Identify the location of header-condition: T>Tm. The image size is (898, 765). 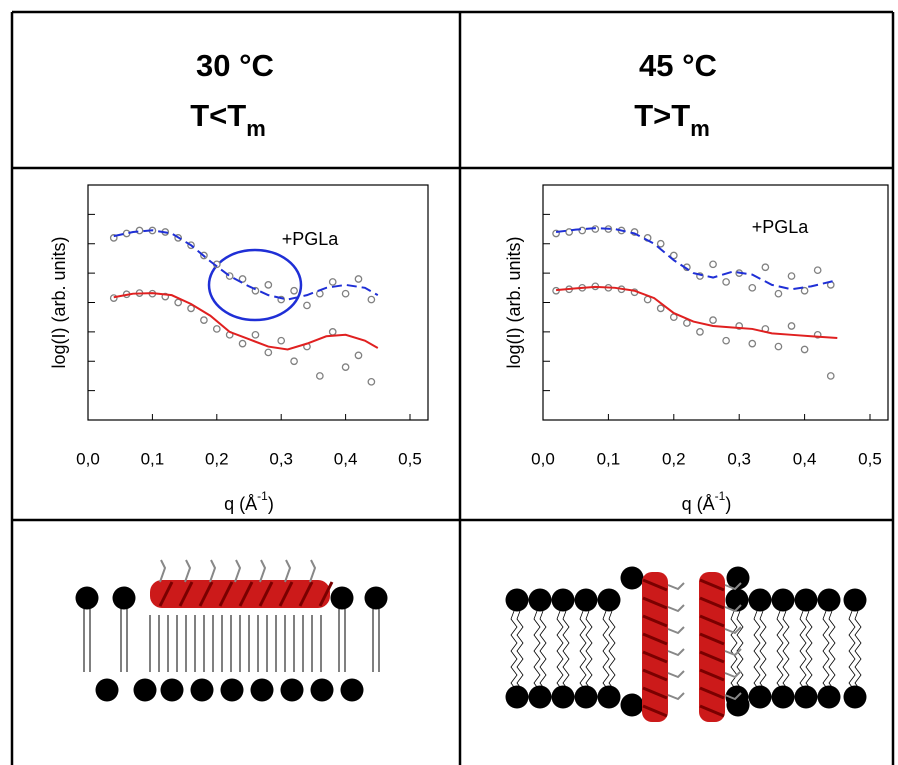
(672, 119).